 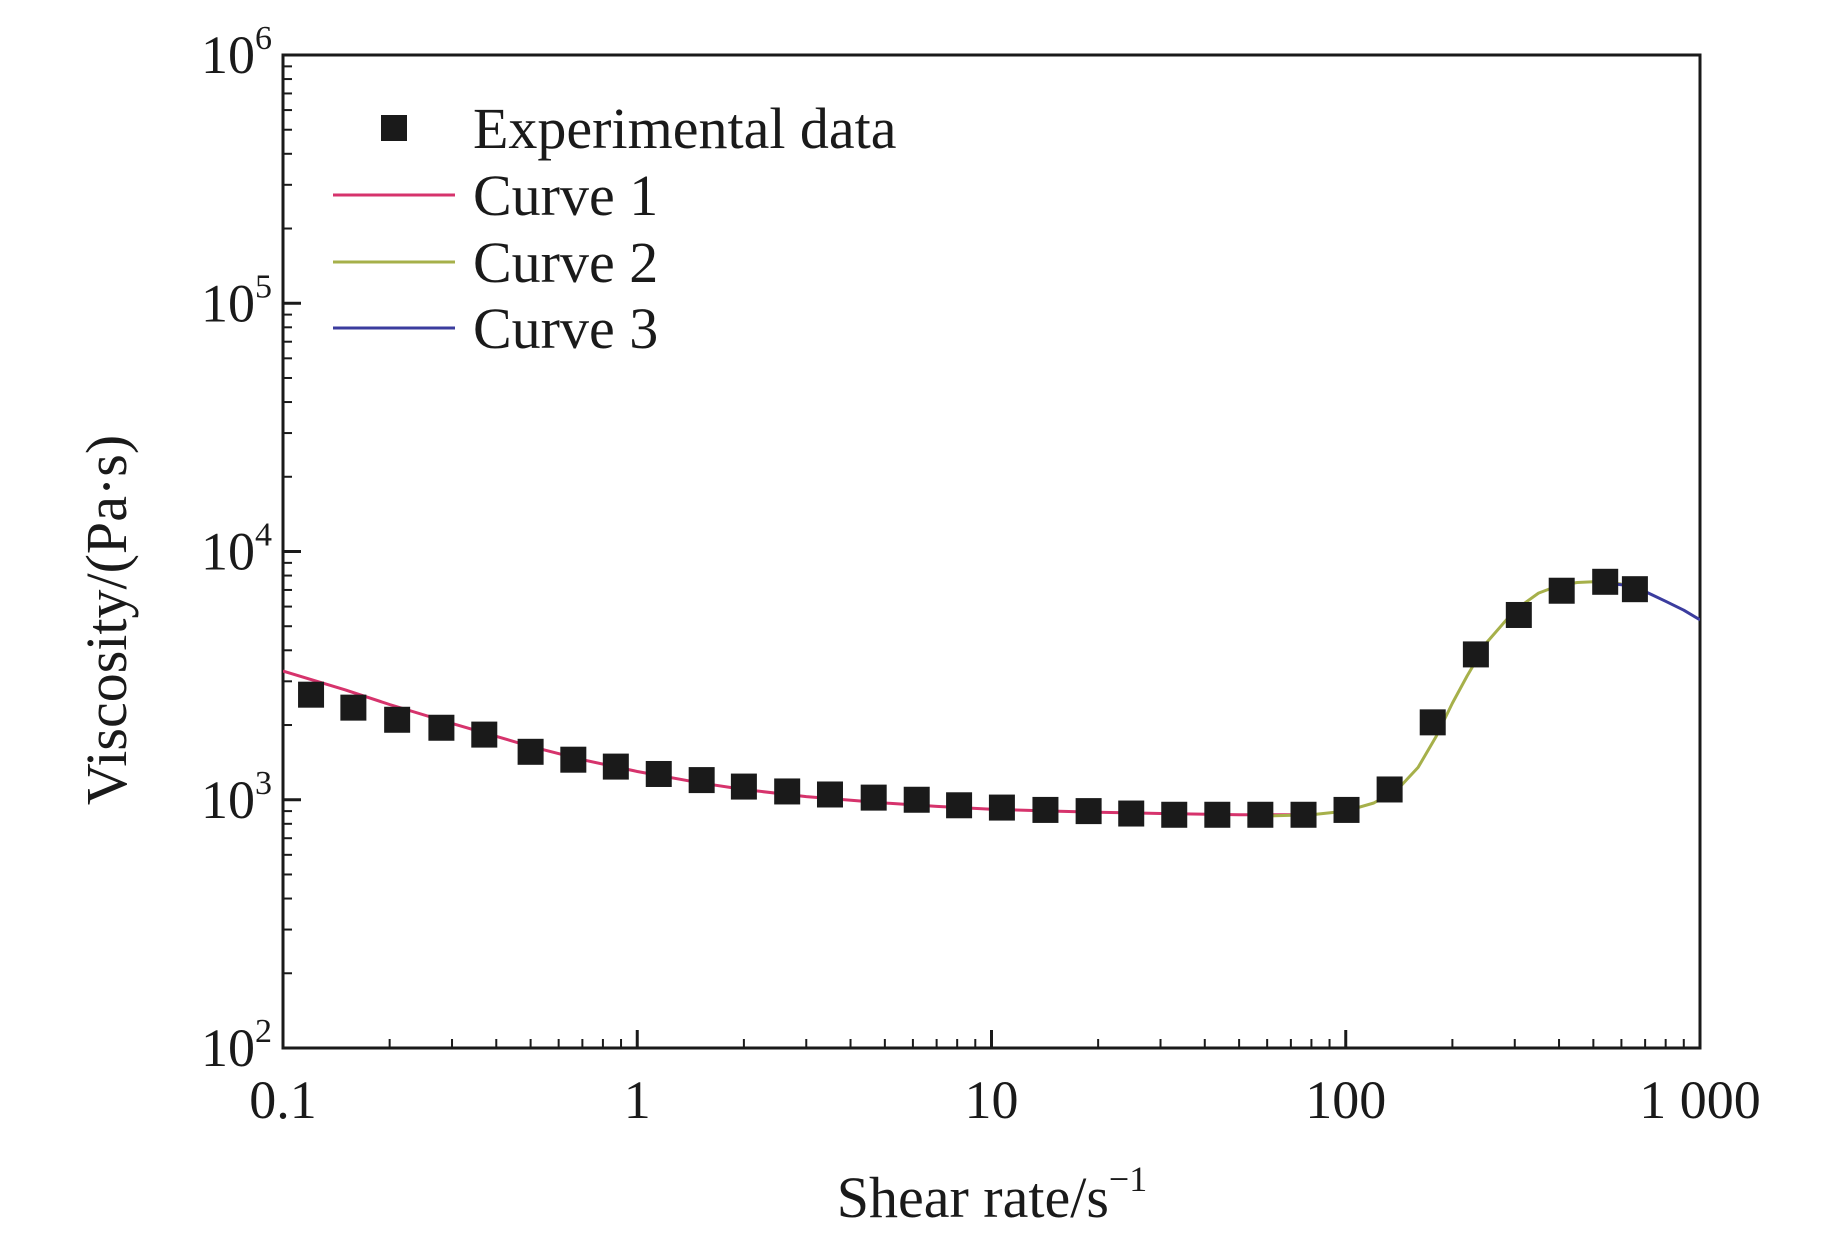 I want to click on y-tick-label: 10², so click(x=236, y=1045).